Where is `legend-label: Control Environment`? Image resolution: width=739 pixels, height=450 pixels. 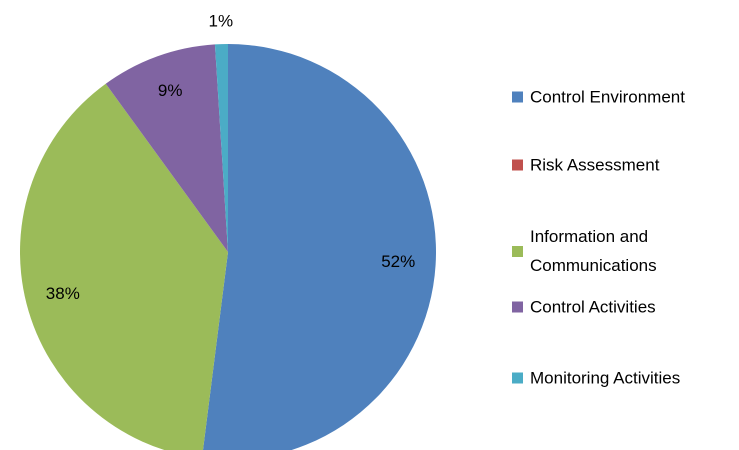
legend-label: Control Environment is located at coordinates (607, 97).